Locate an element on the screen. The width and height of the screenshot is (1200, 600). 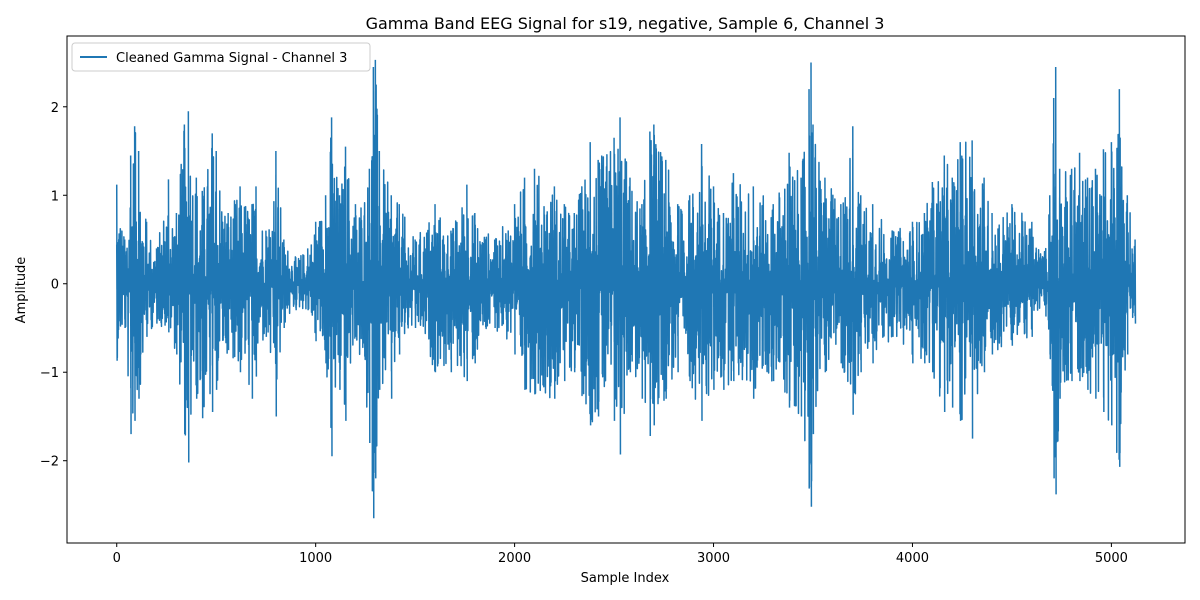
x-tick-label: 3000 is located at coordinates (713, 558).